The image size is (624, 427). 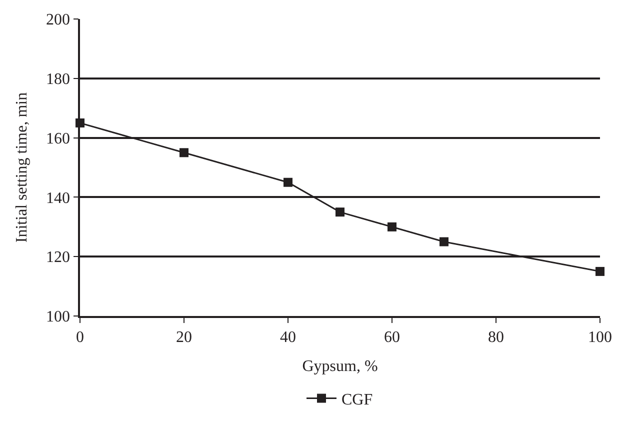 I want to click on x-tick-label: 0, so click(x=80, y=337).